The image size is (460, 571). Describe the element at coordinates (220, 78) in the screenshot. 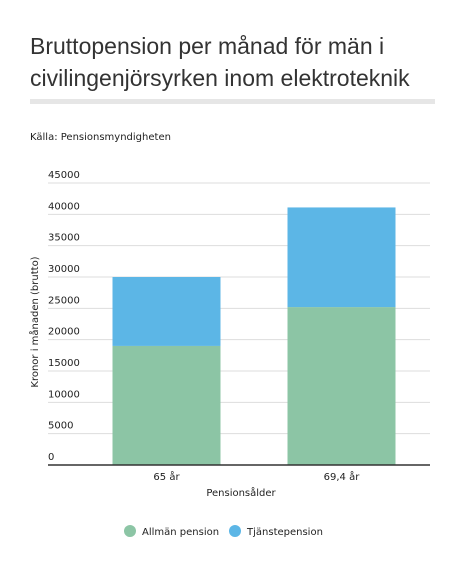

I see `chart-title: civilingenjörsyrken inom elektroteknik` at that location.